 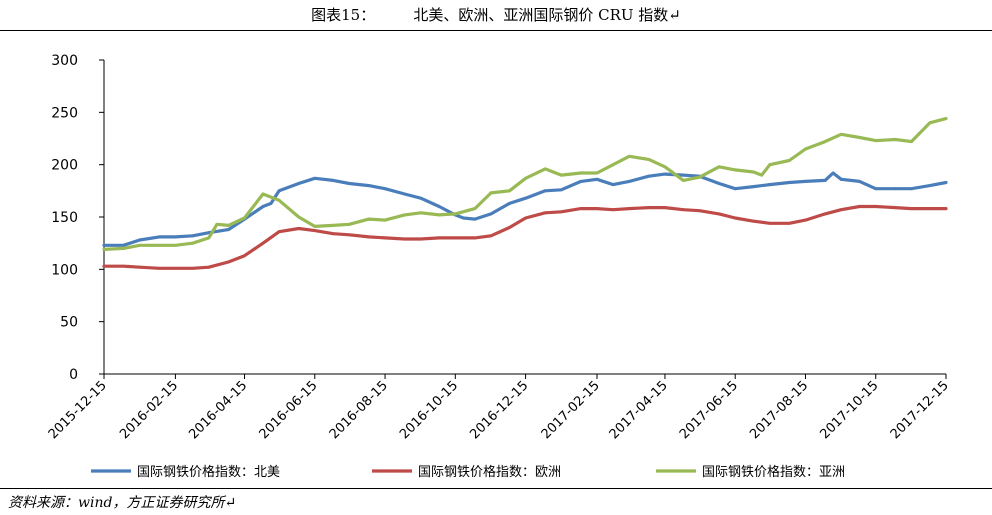 What do you see at coordinates (78, 410) in the screenshot?
I see `x-tick-label: 2015-12-15` at bounding box center [78, 410].